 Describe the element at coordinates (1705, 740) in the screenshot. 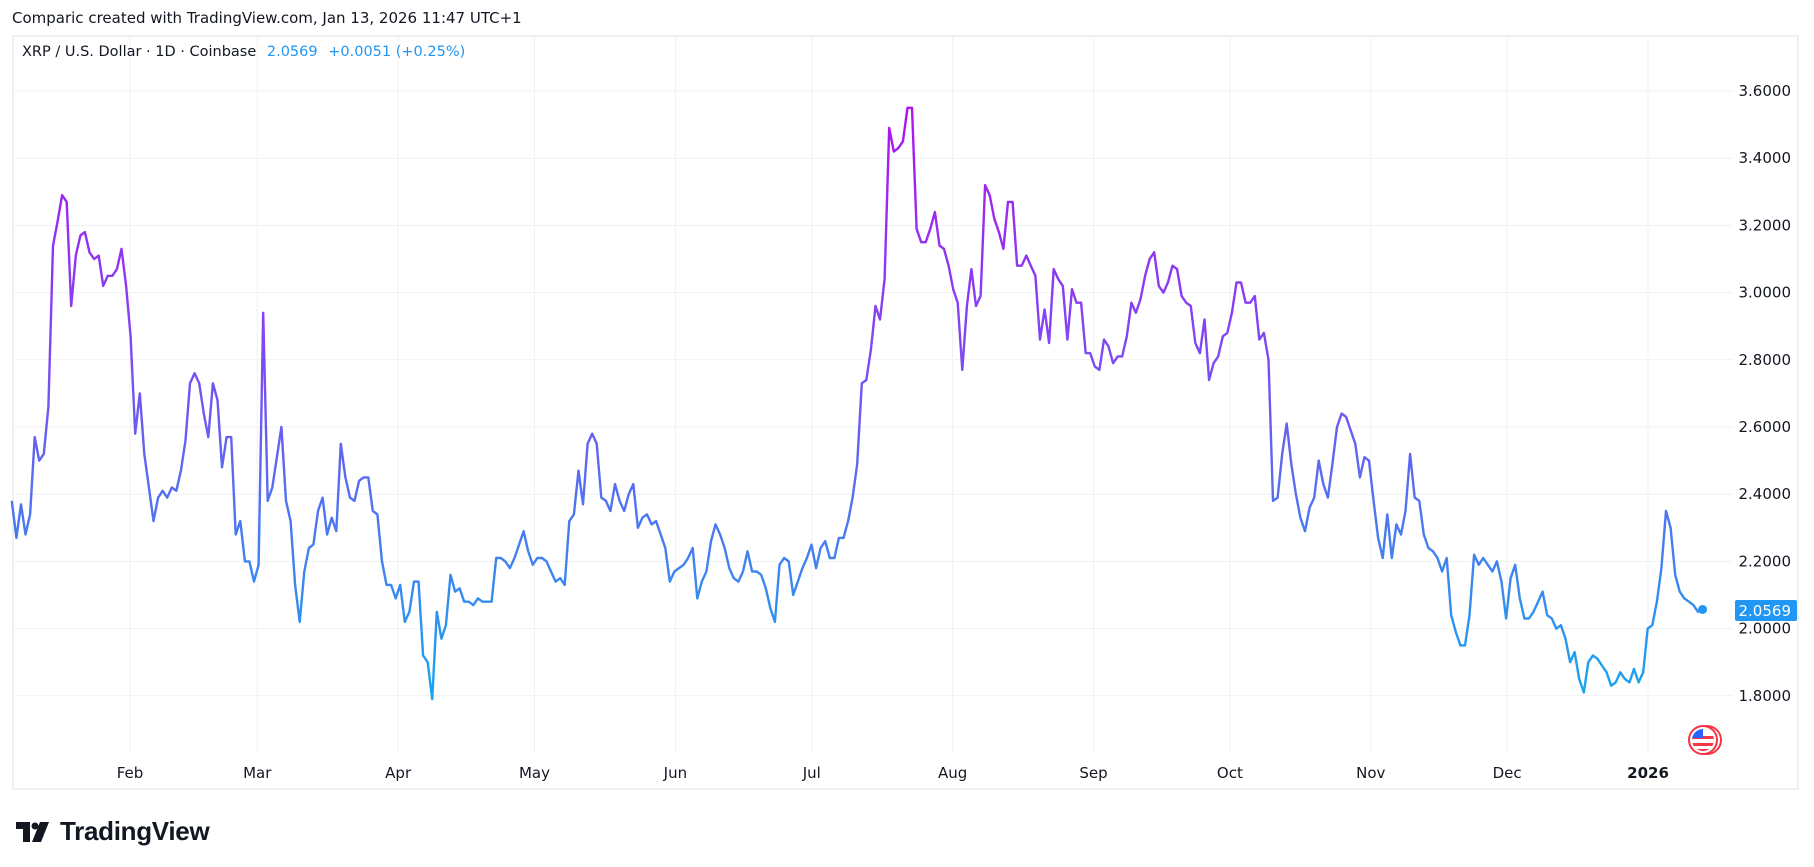

I see `us-flag-icon` at that location.